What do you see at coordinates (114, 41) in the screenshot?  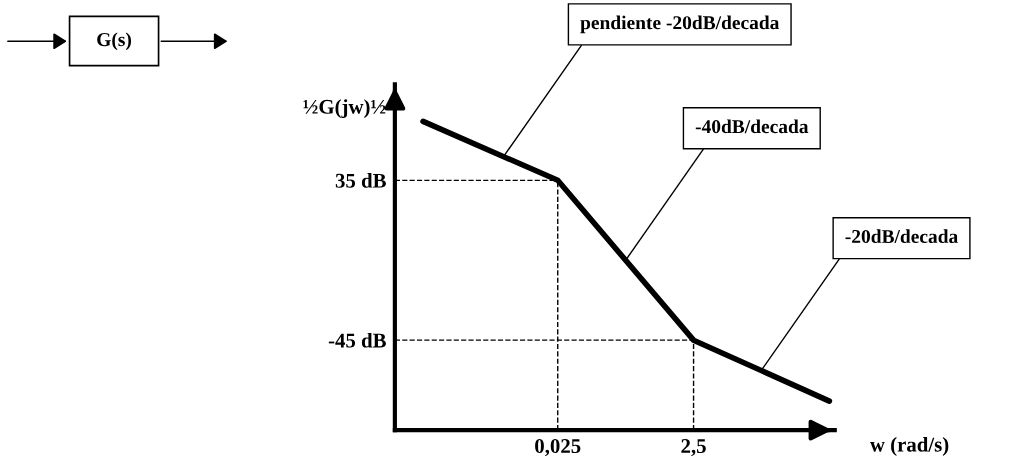 I see `text: G(s)` at bounding box center [114, 41].